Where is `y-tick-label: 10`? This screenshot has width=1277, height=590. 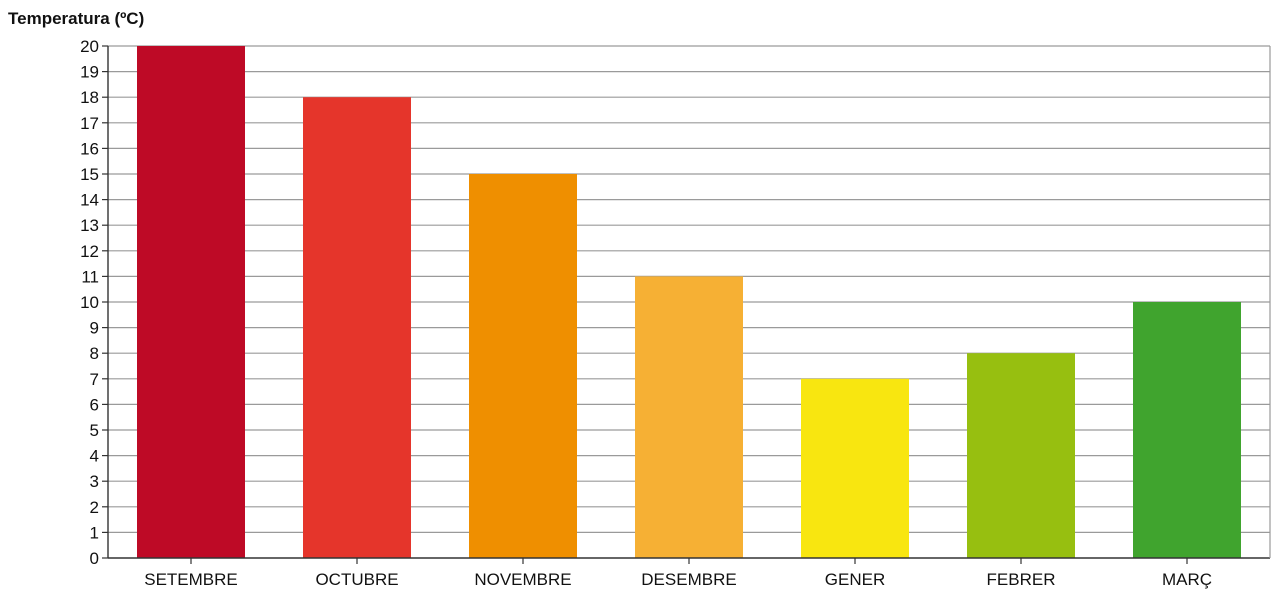
y-tick-label: 10 is located at coordinates (89, 302).